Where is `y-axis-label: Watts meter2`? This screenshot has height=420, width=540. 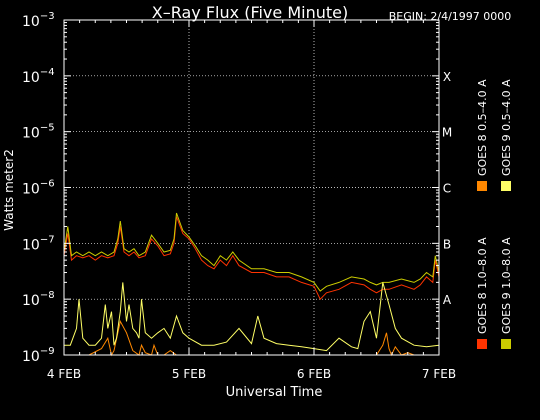 y-axis-label: Watts meter2 is located at coordinates (9, 190).